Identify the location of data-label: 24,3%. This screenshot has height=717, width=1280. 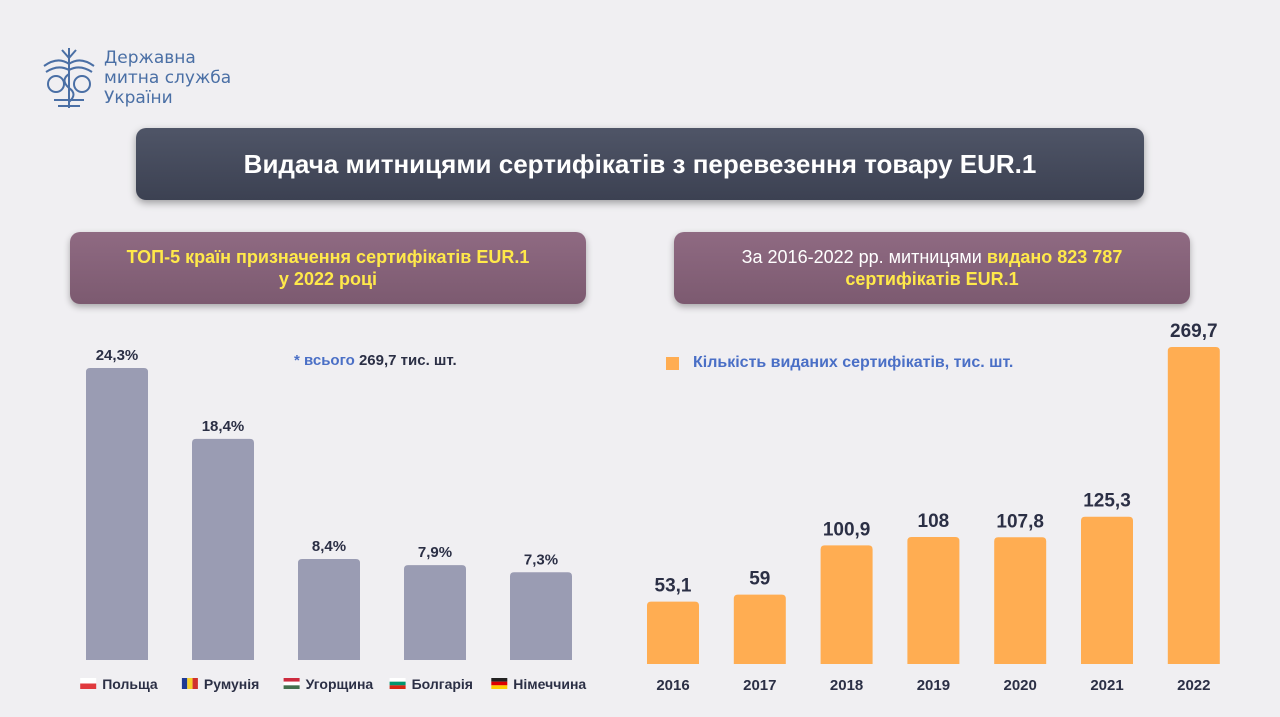
(117, 355).